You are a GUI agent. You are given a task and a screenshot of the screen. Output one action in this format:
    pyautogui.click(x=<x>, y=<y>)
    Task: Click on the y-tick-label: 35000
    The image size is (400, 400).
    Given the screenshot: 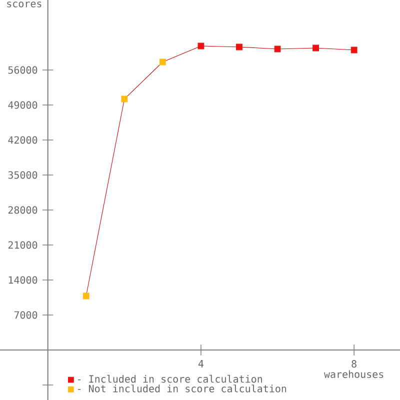 What is the action you would take?
    pyautogui.click(x=23, y=175)
    